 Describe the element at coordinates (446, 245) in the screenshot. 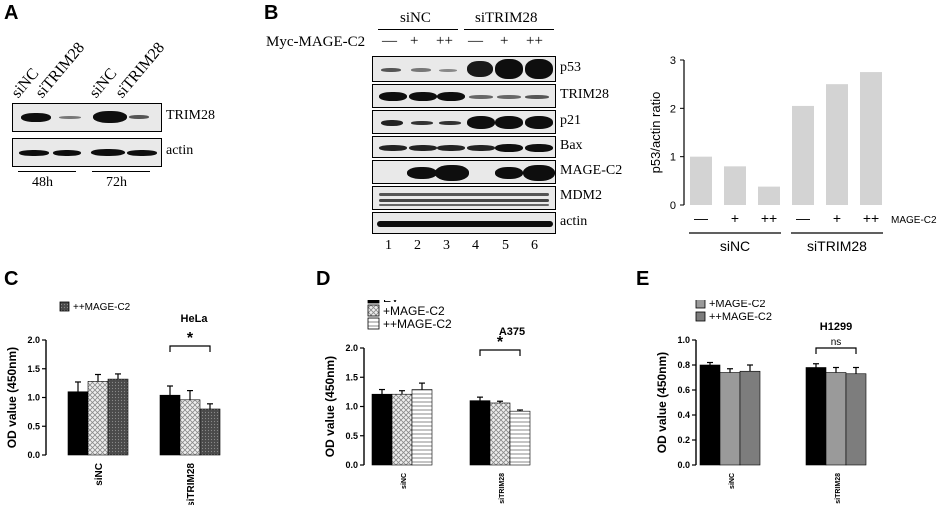

I see `lane-number: 3` at that location.